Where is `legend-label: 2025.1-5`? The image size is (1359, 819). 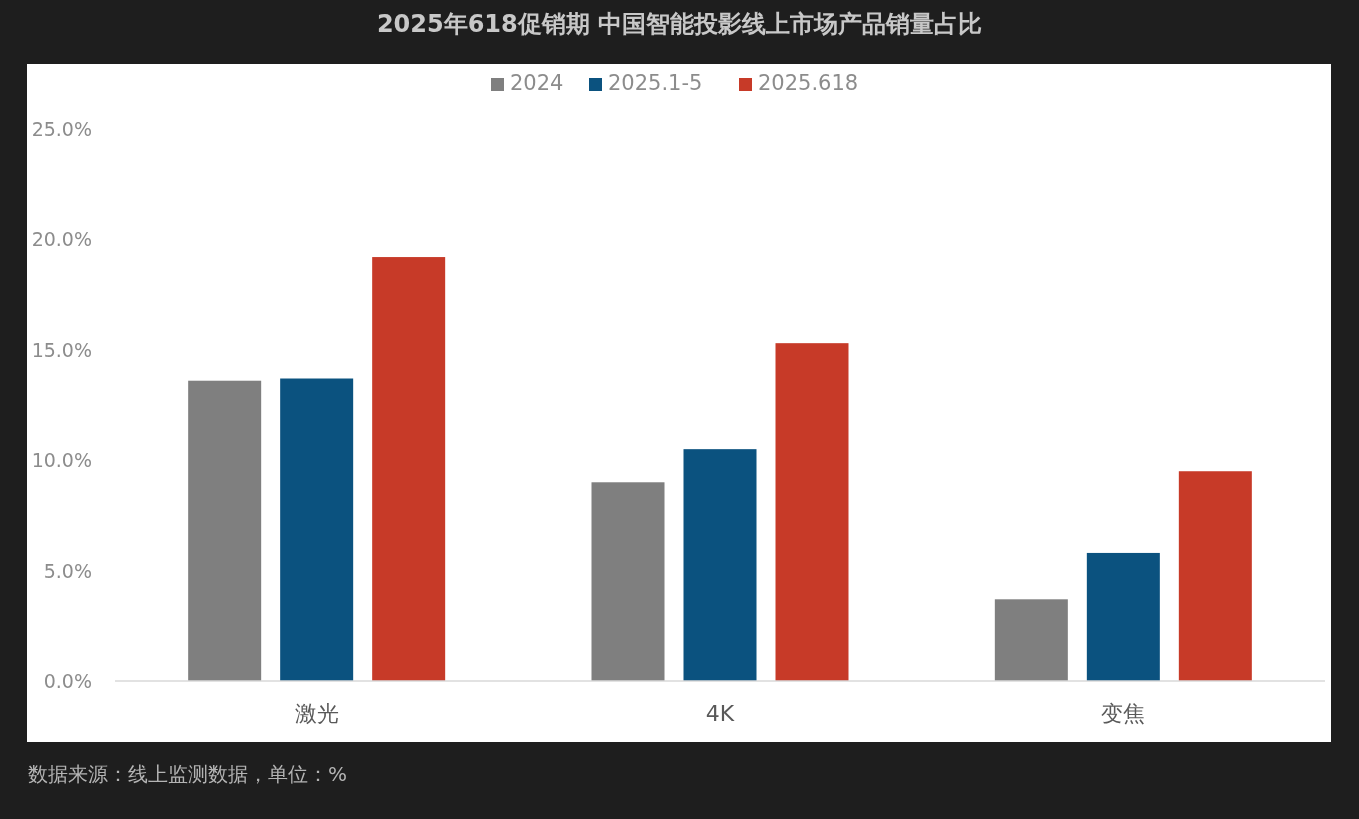
legend-label: 2025.1-5 is located at coordinates (655, 83).